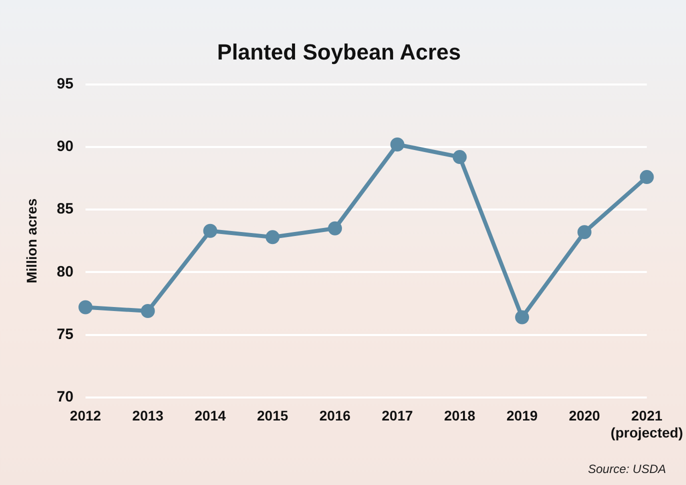 The image size is (686, 485). Describe the element at coordinates (339, 51) in the screenshot. I see `chart-title: Planted Soybean Acres` at that location.